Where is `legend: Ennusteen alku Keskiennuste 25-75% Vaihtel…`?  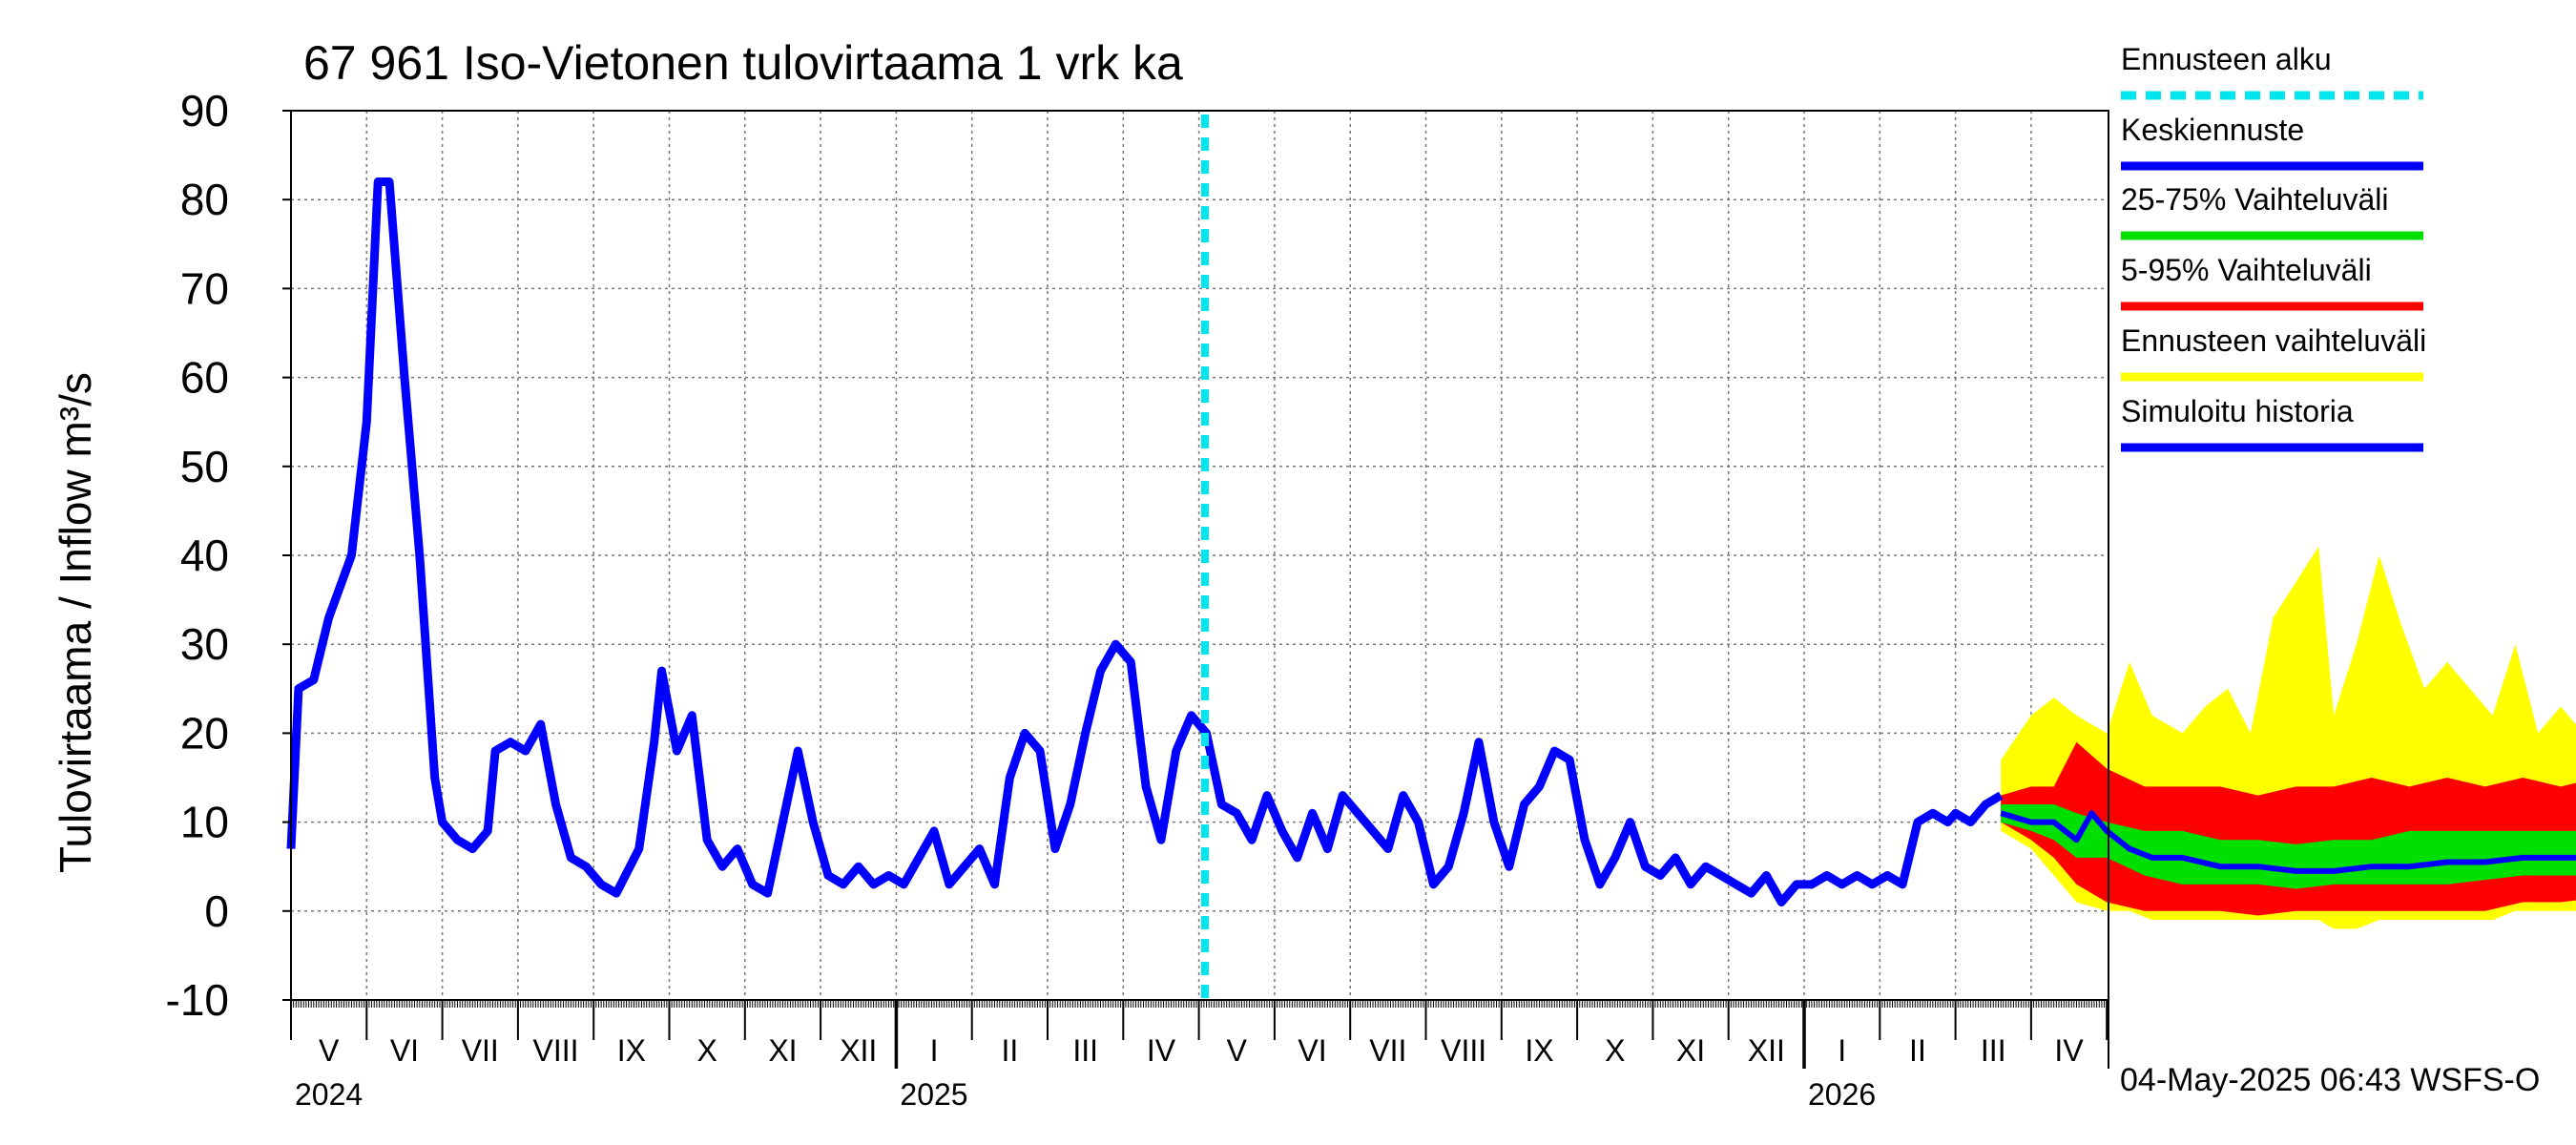 legend: Ennusteen alku Keskiennuste 25-75% Vaihtel… is located at coordinates (2273, 247).